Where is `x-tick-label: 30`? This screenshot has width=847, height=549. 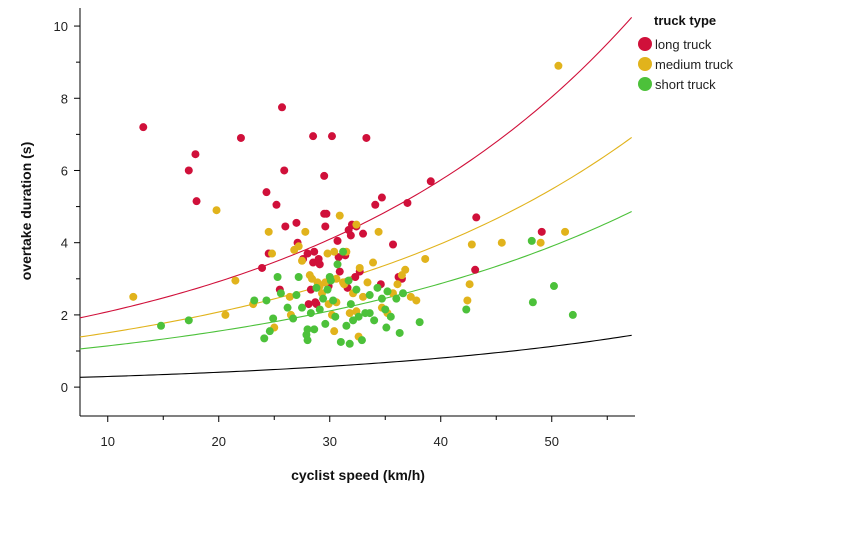
x-tick-label: 30 is located at coordinates (330, 441).